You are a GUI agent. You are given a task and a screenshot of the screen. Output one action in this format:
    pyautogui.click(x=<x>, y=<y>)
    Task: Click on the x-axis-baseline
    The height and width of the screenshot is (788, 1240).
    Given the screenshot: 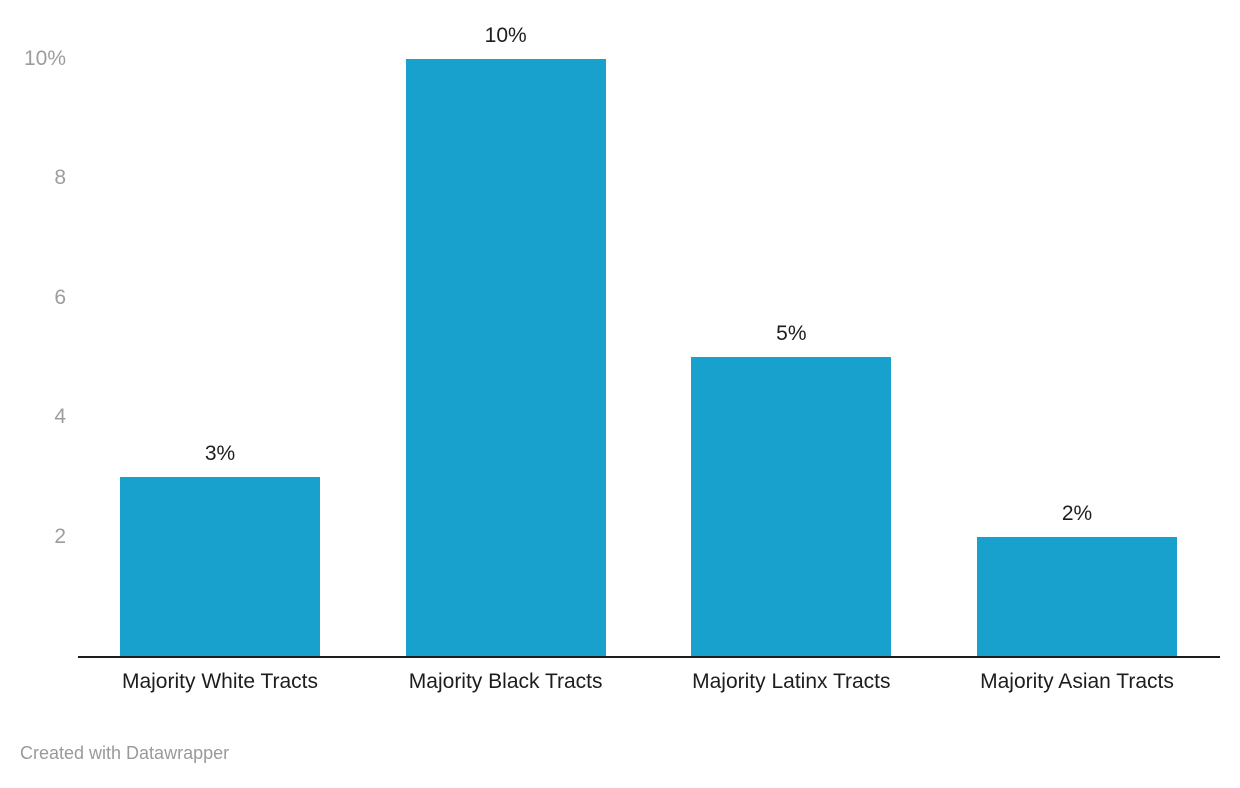 What is the action you would take?
    pyautogui.click(x=649, y=657)
    